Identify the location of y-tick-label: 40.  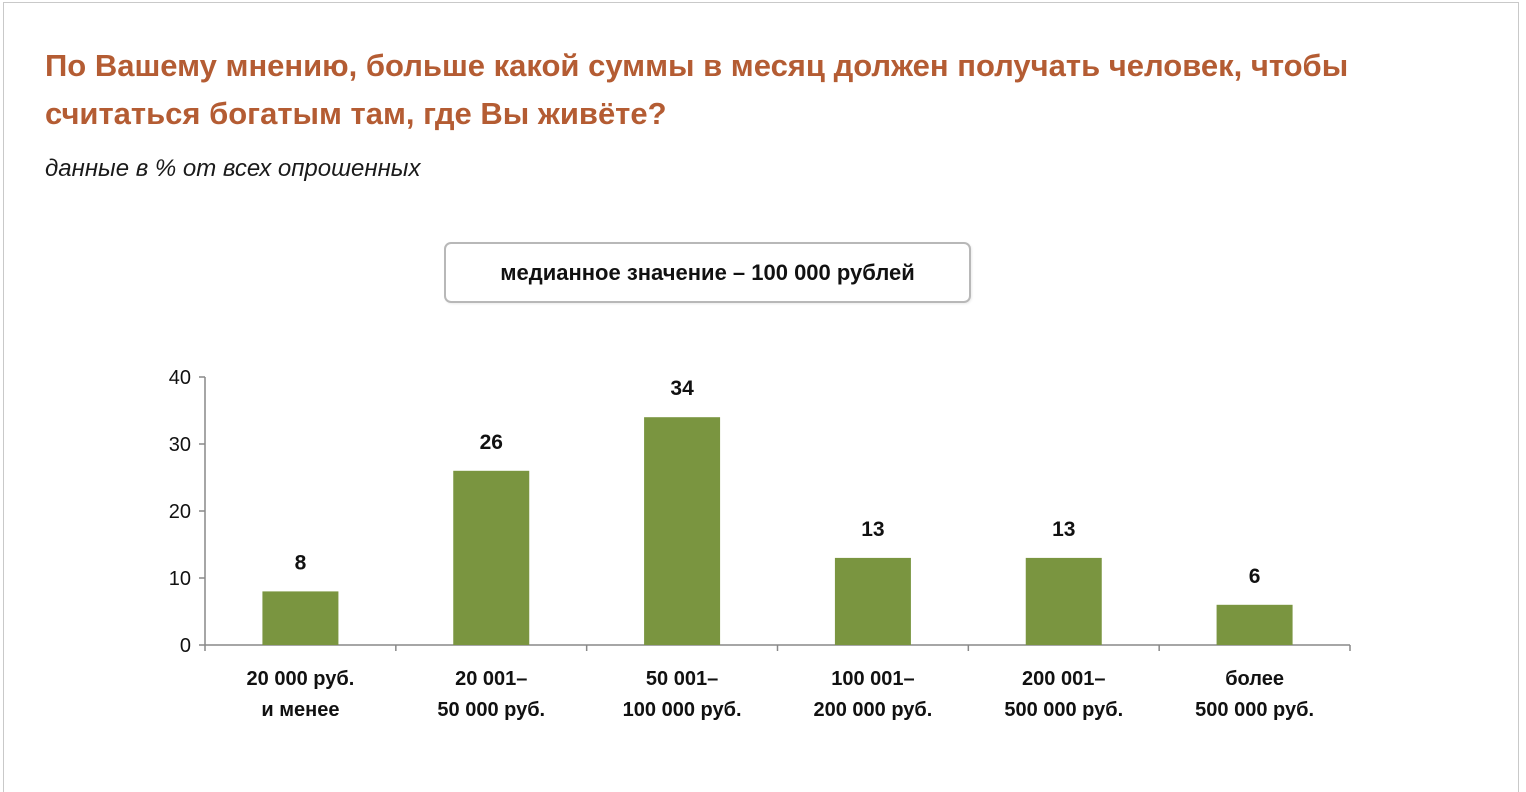
(180, 378).